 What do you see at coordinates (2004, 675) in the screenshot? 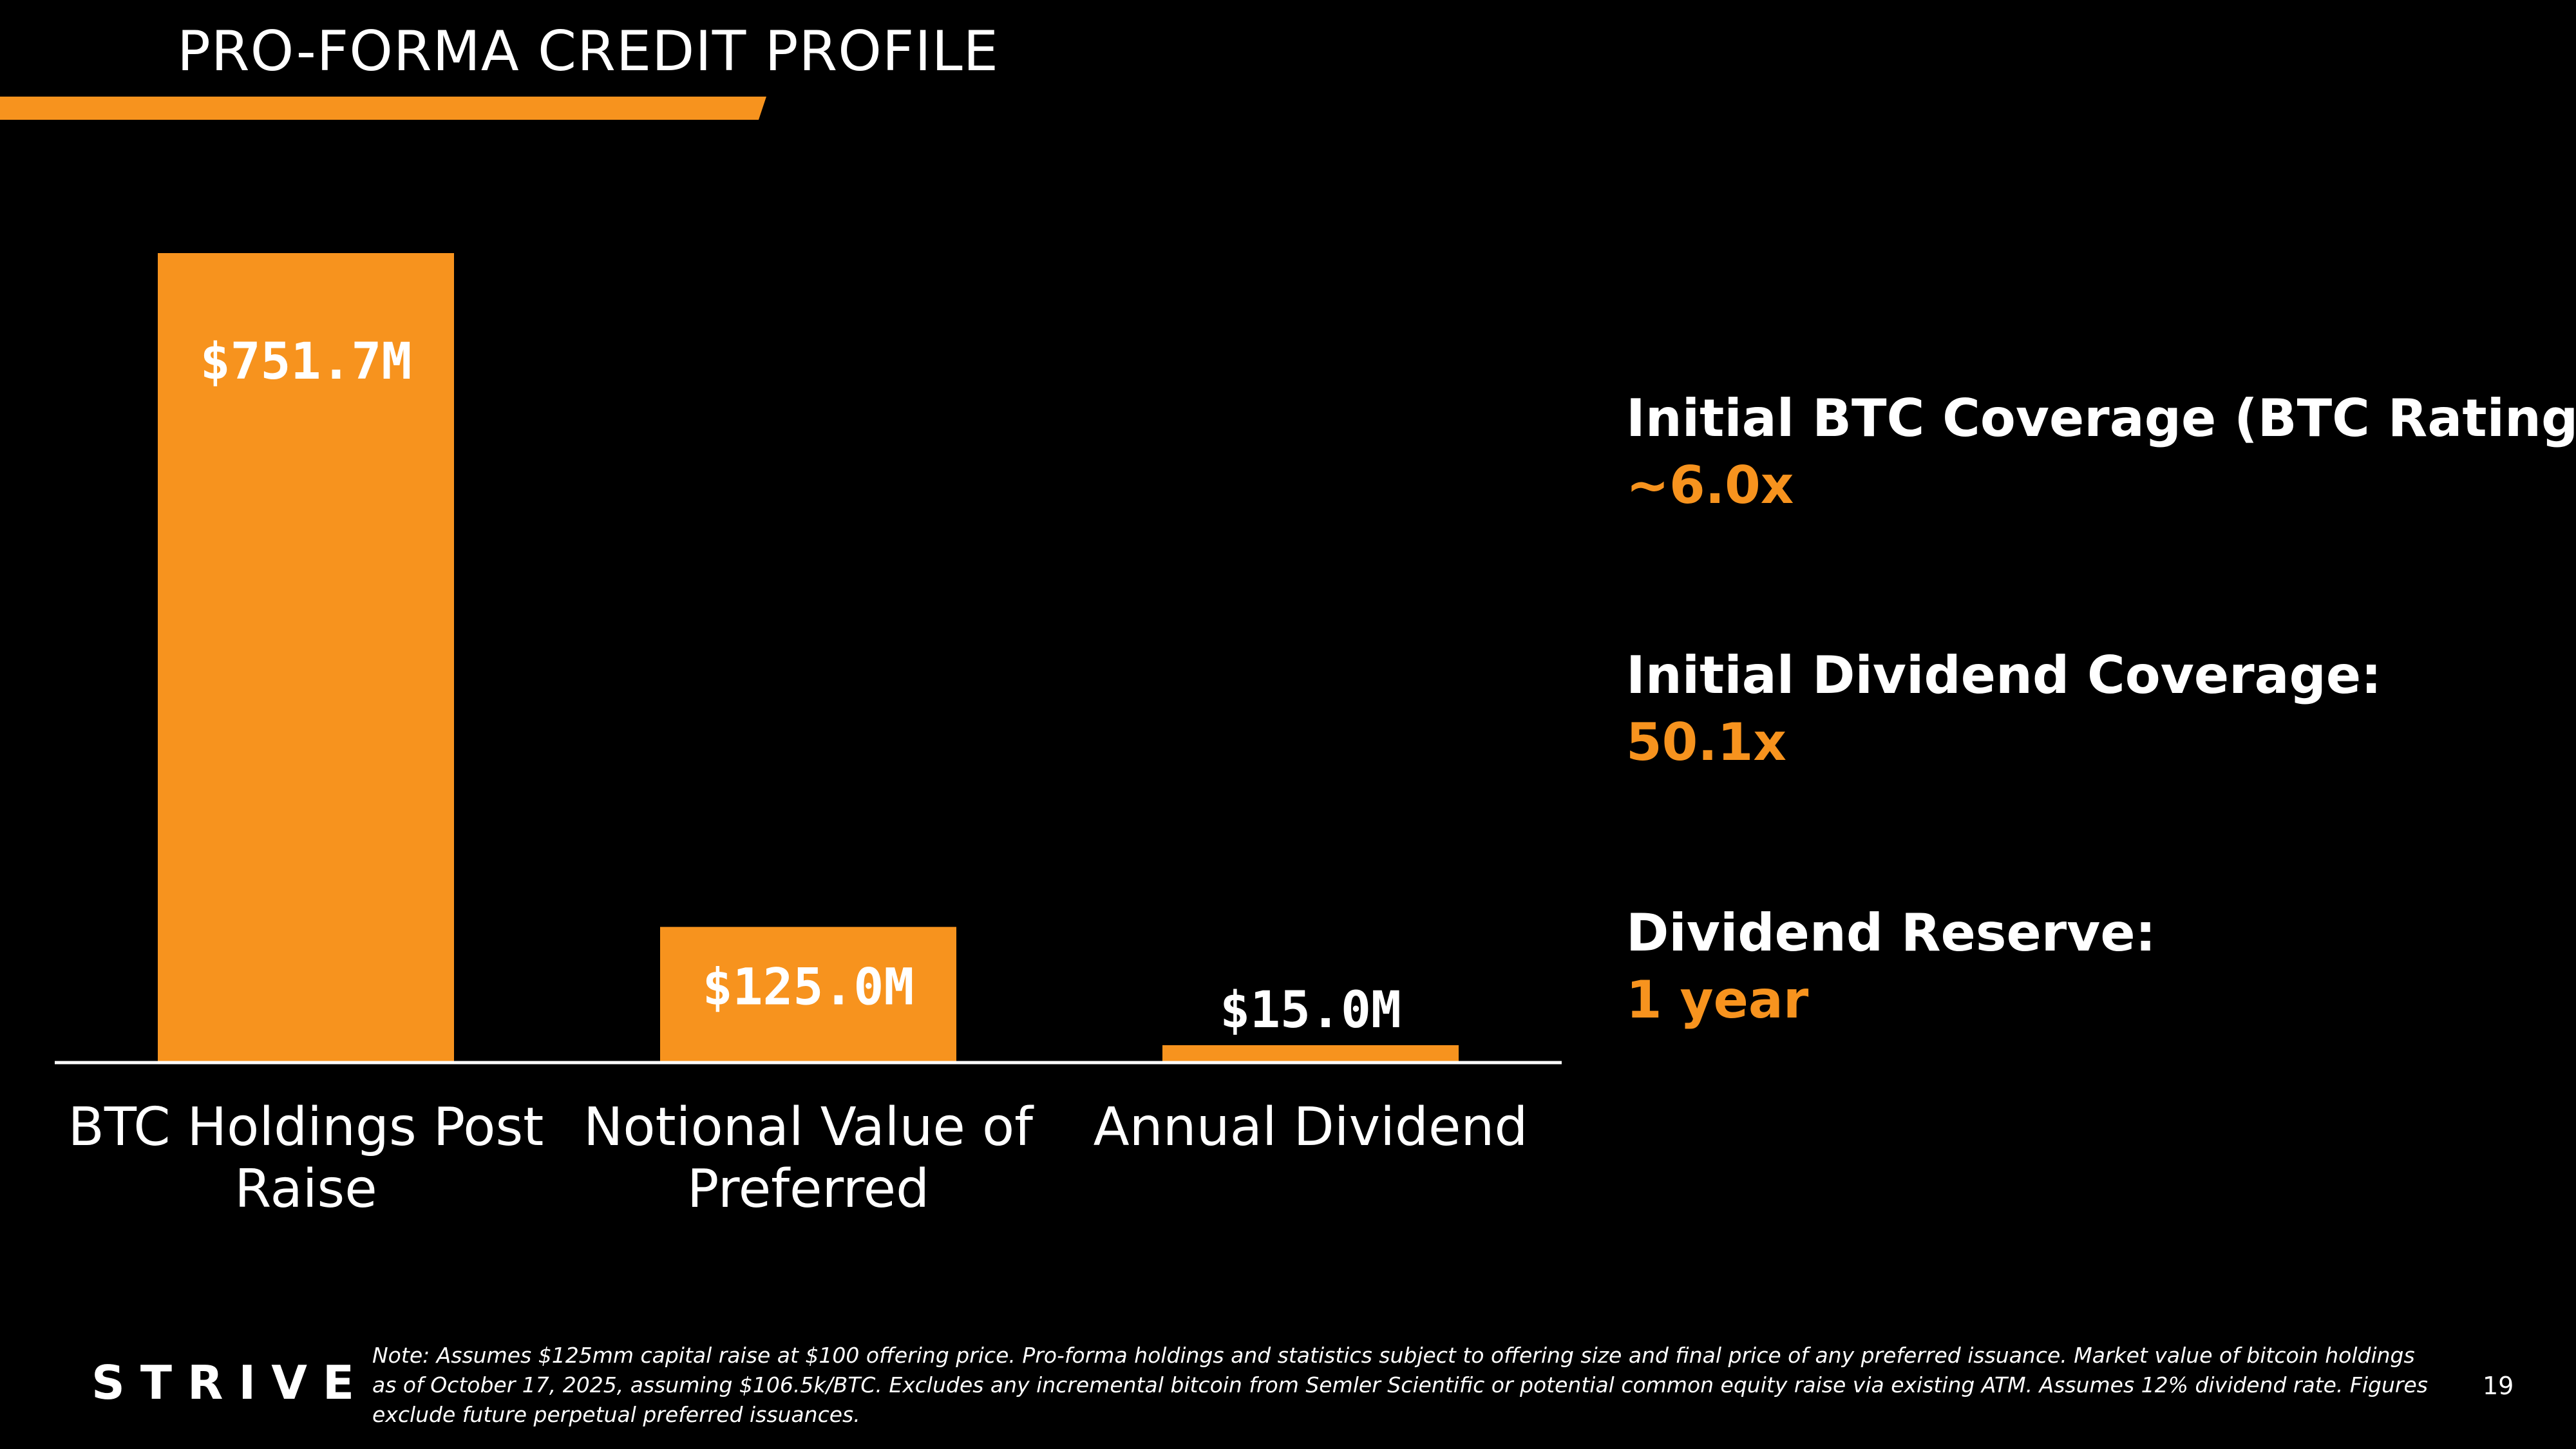
I see `stat-dividend-coverage-label: Initial Dividend Coverage:` at bounding box center [2004, 675].